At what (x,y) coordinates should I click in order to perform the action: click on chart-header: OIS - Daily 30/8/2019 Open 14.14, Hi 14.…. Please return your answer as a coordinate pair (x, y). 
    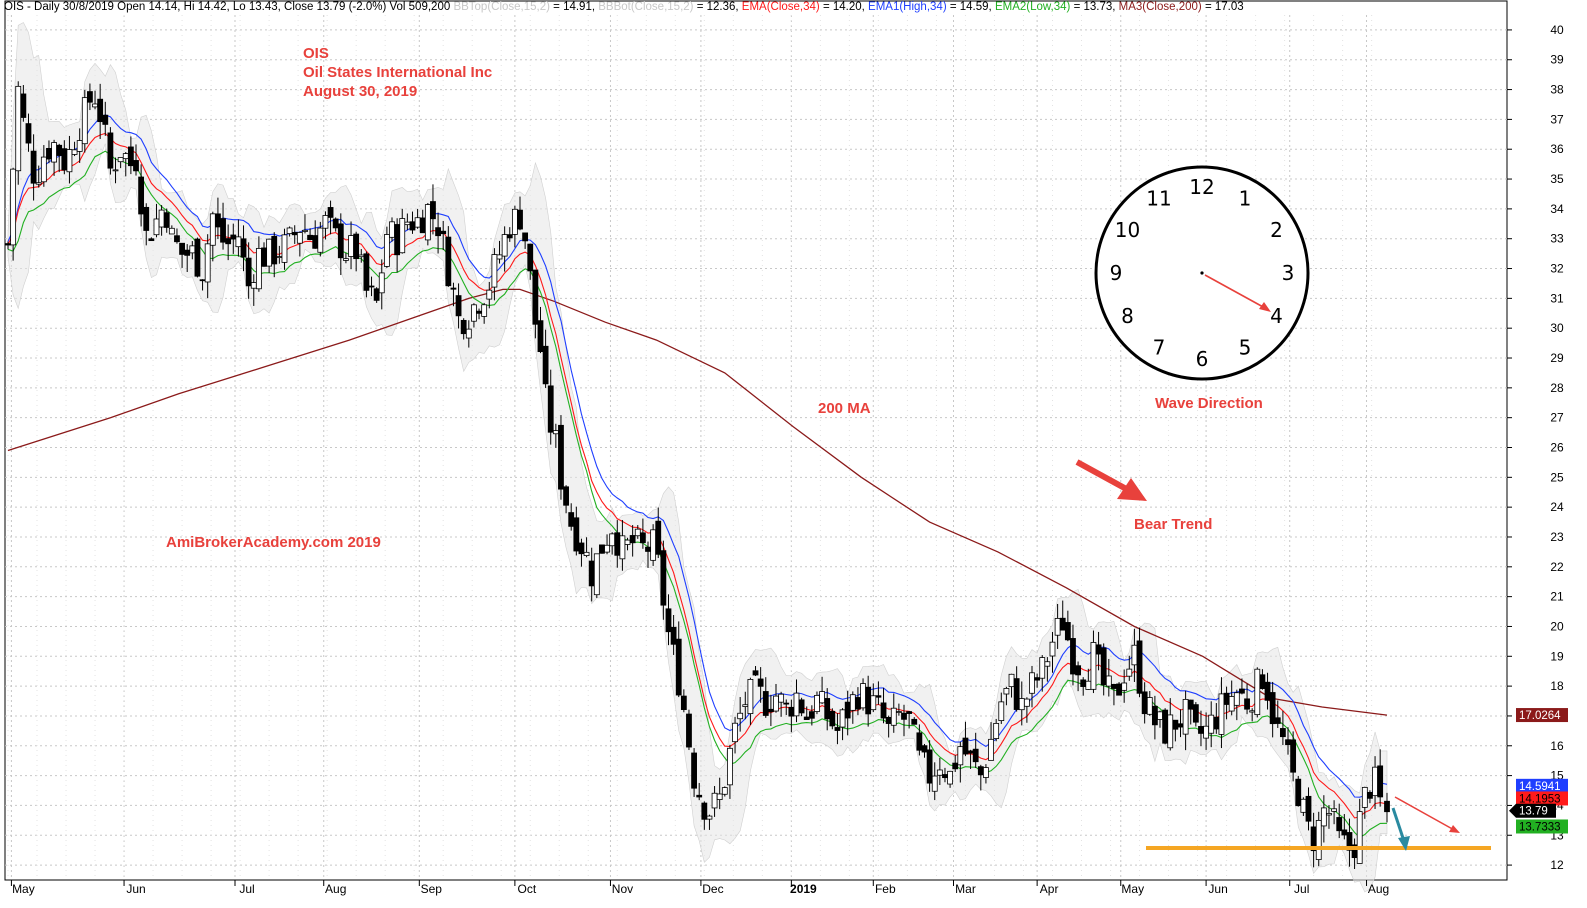
    Looking at the image, I should click on (624, 7).